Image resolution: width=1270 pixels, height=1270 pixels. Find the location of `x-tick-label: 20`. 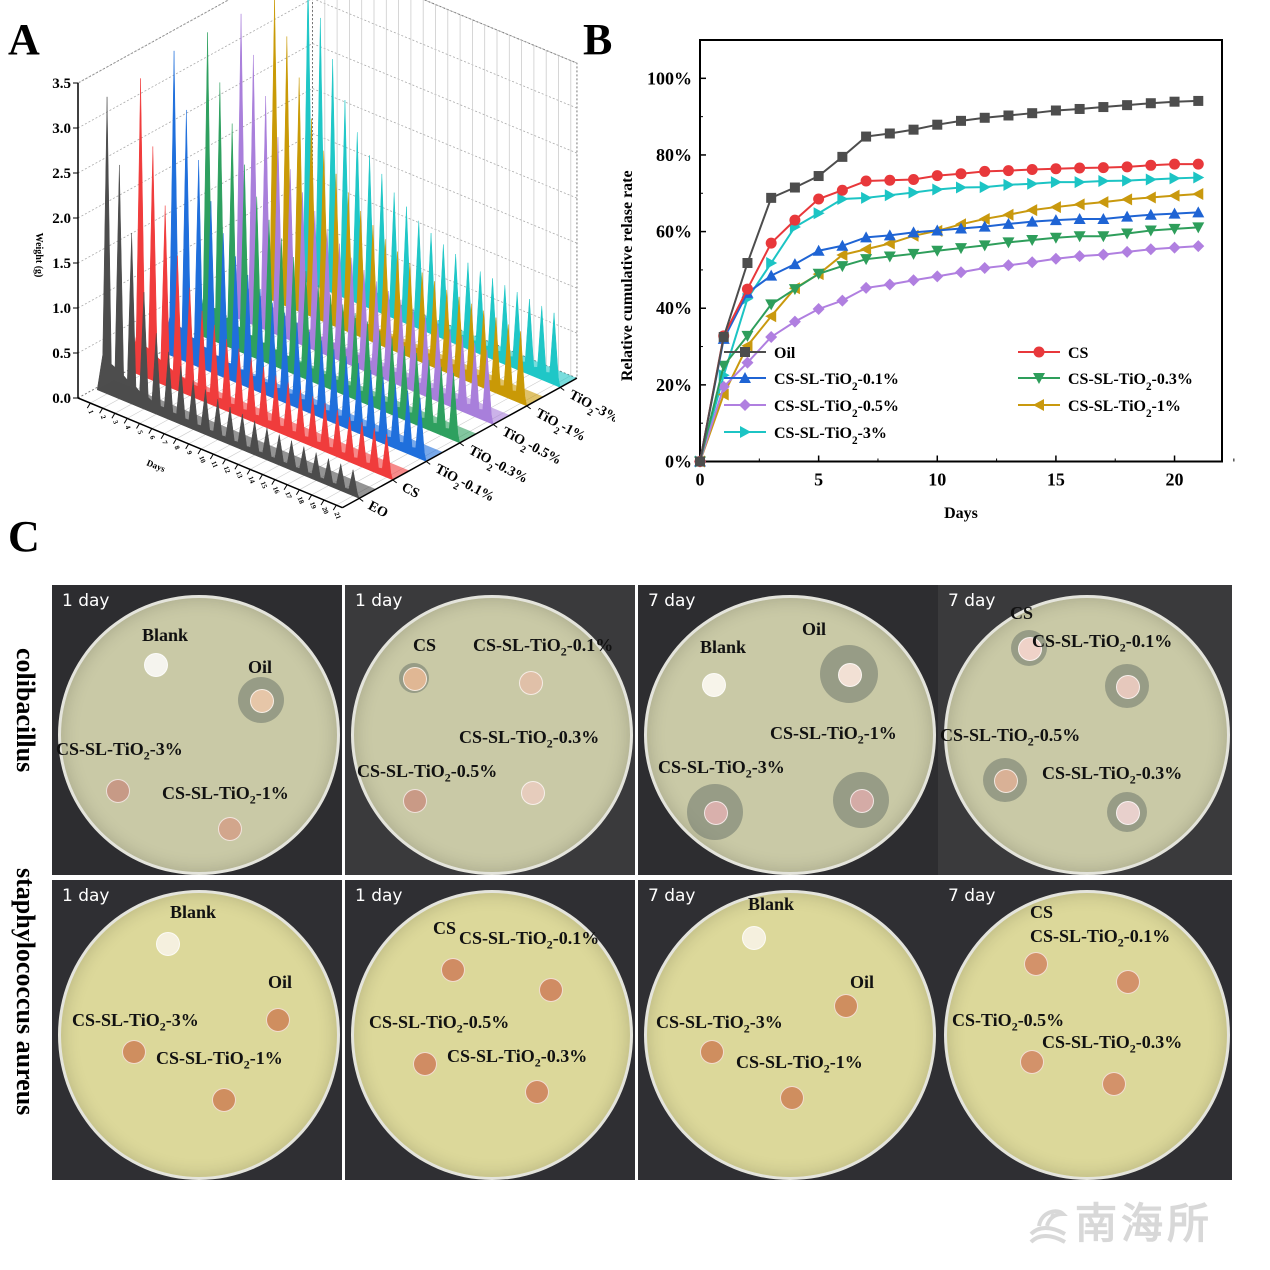

x-tick-label: 20 is located at coordinates (1175, 480).